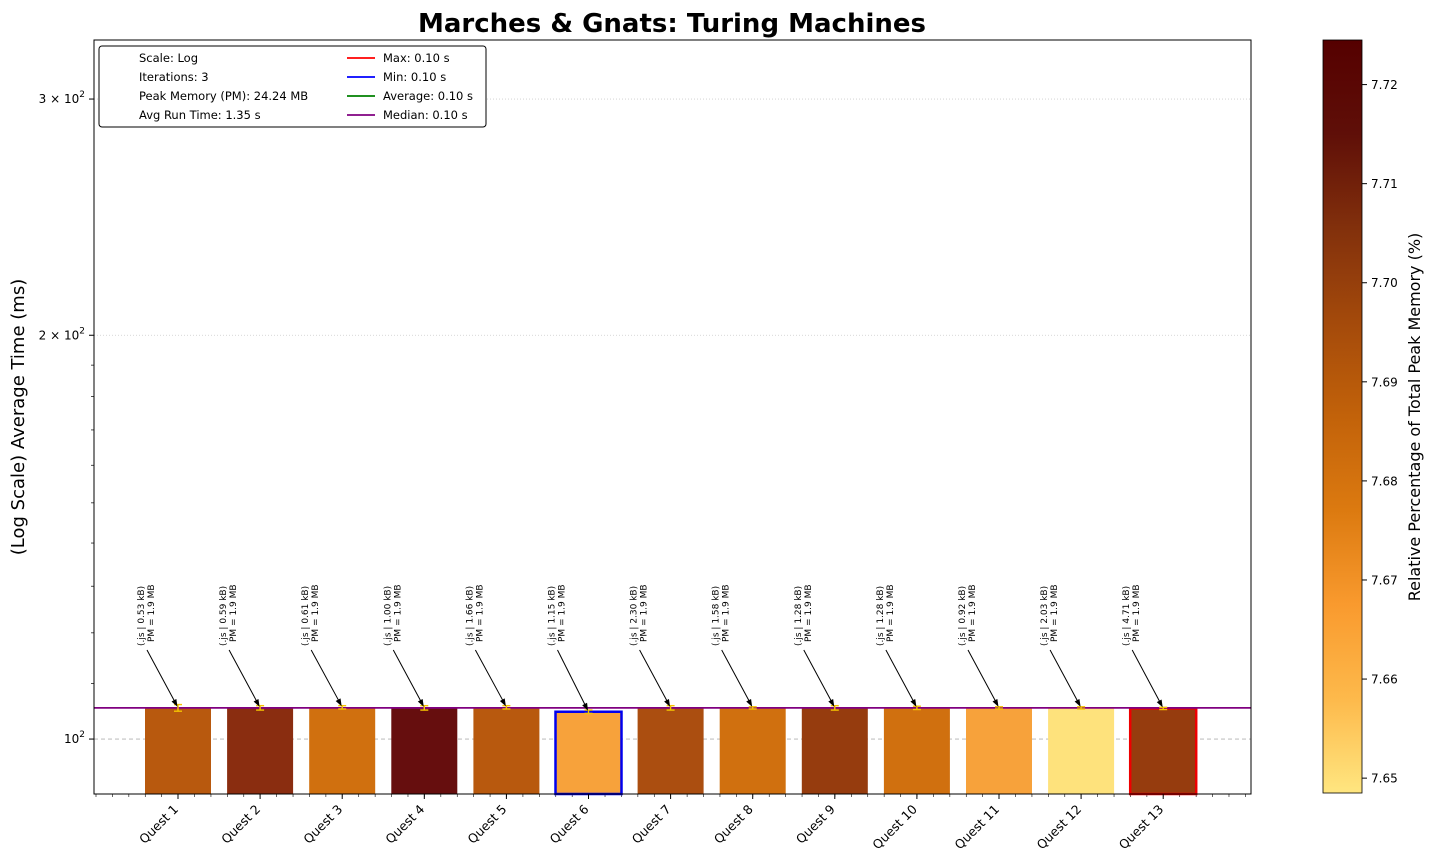  Describe the element at coordinates (1384, 382) in the screenshot. I see `colorbar-tick-label: 7.69` at that location.